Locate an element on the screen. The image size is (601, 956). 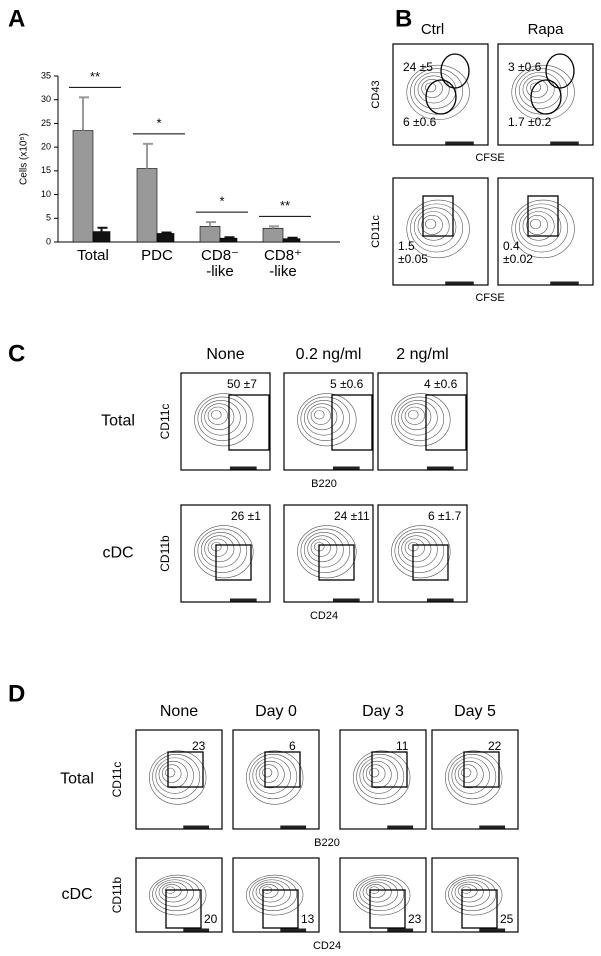
column-header: None is located at coordinates (179, 711).